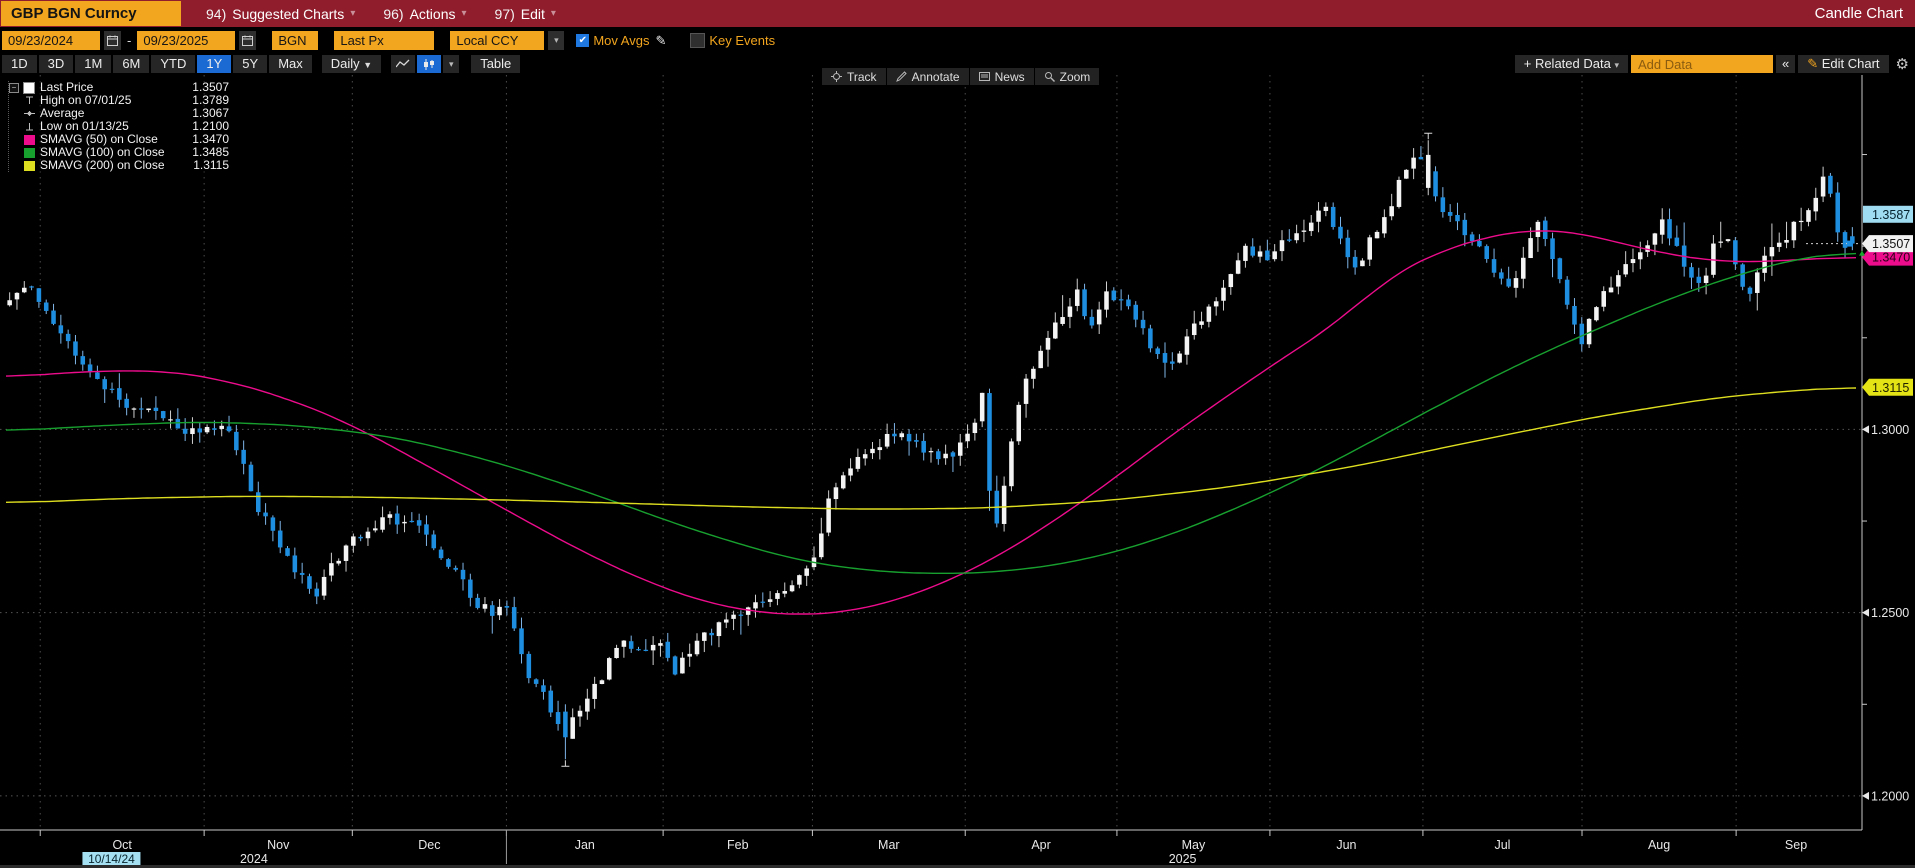 The width and height of the screenshot is (1915, 868). What do you see at coordinates (1890, 796) in the screenshot?
I see `y-axis-tick-label: 1.2000` at bounding box center [1890, 796].